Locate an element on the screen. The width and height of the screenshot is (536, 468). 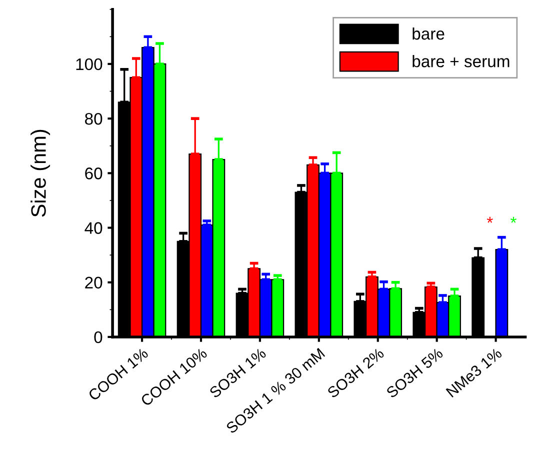
legend-label: bare is located at coordinates (428, 33).